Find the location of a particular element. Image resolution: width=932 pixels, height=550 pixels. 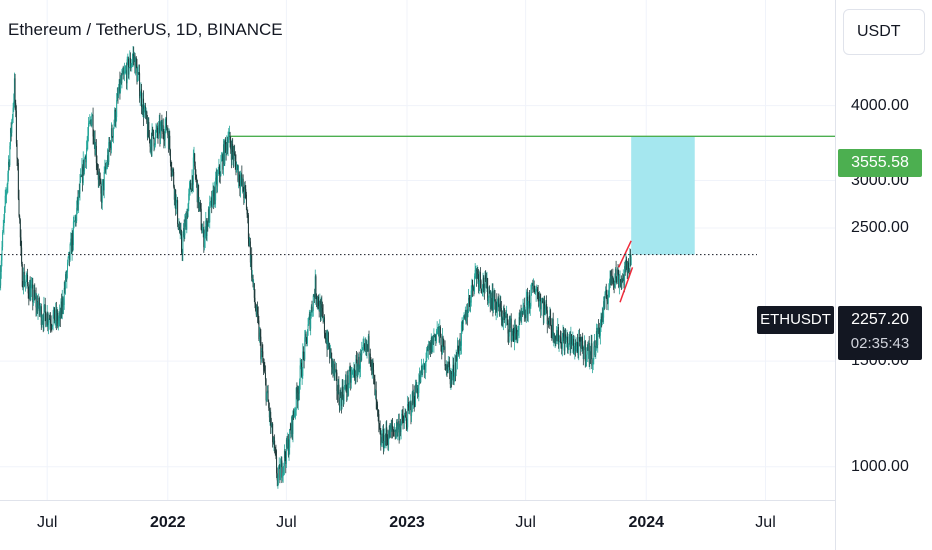

price-tick-label: 4000.00 is located at coordinates (880, 105).